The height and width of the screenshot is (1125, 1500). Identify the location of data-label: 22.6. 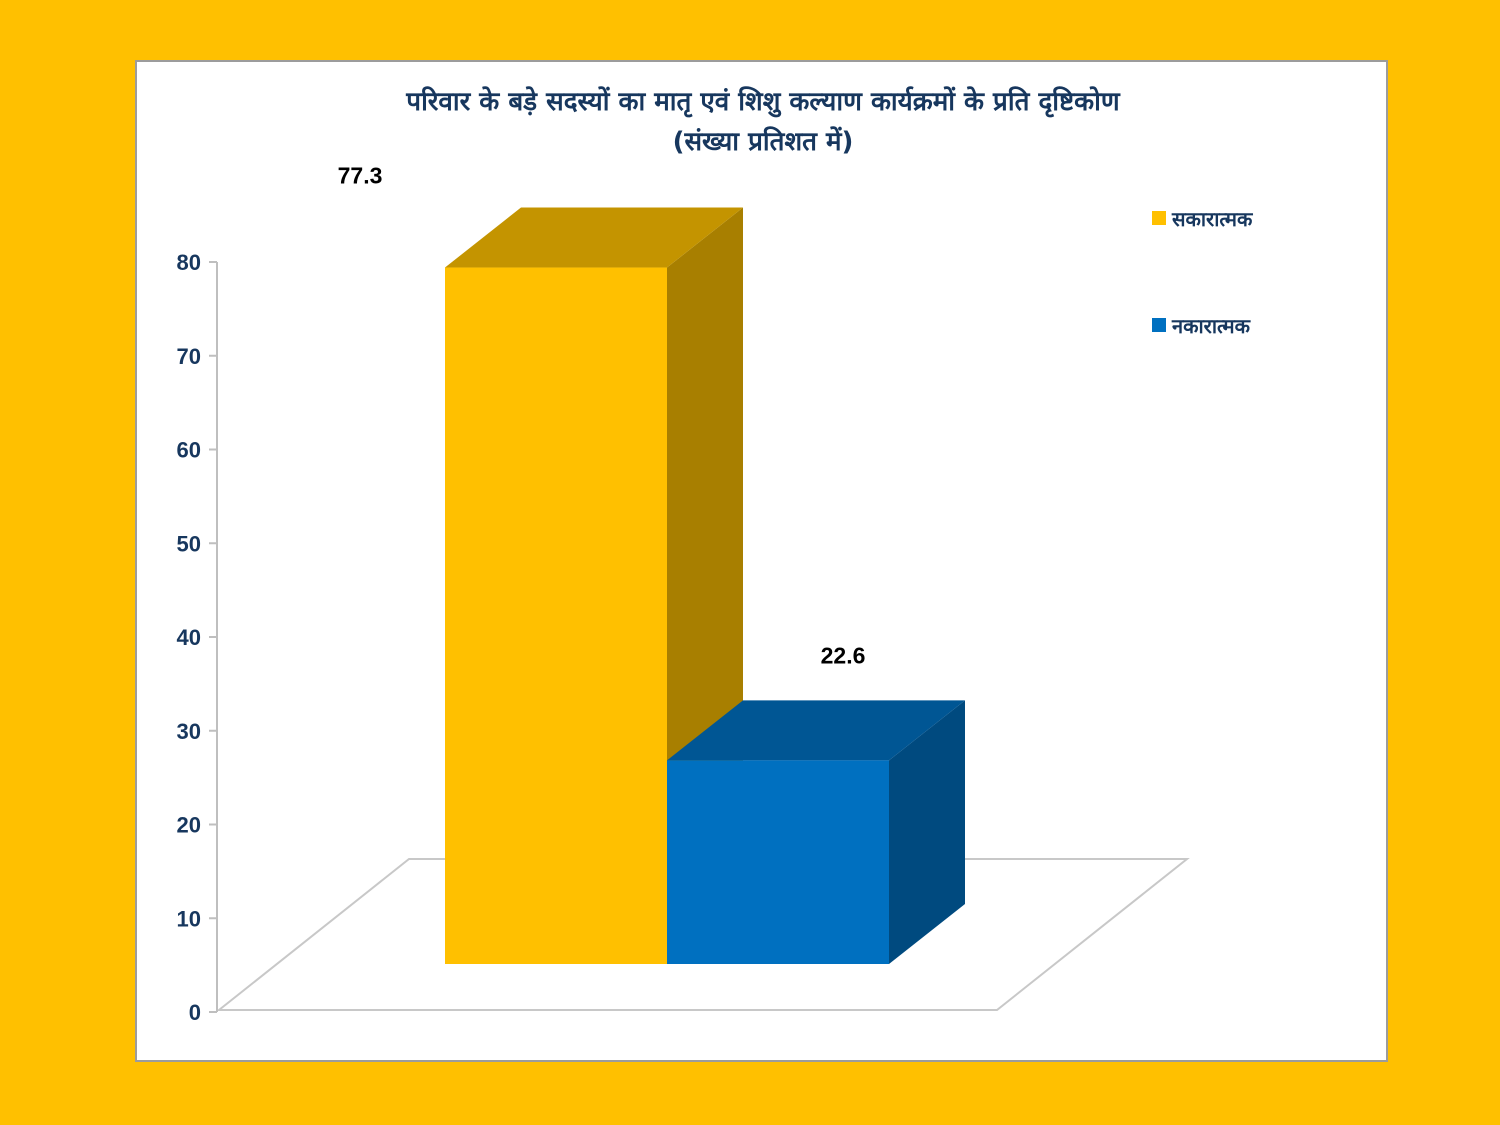
(843, 655).